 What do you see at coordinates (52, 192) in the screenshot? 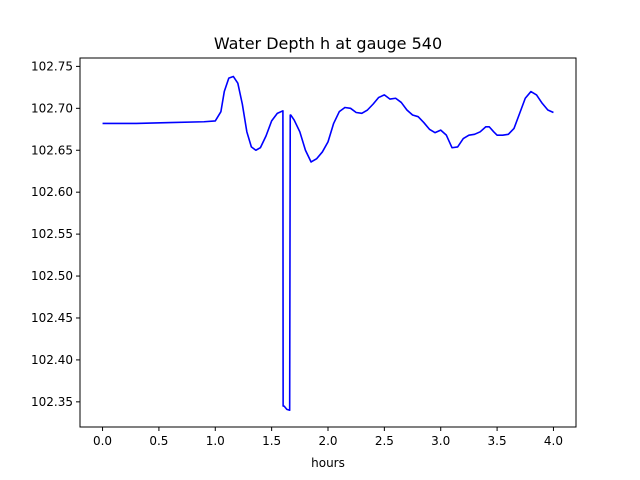
I see `y-tick-label: 102.60` at bounding box center [52, 192].